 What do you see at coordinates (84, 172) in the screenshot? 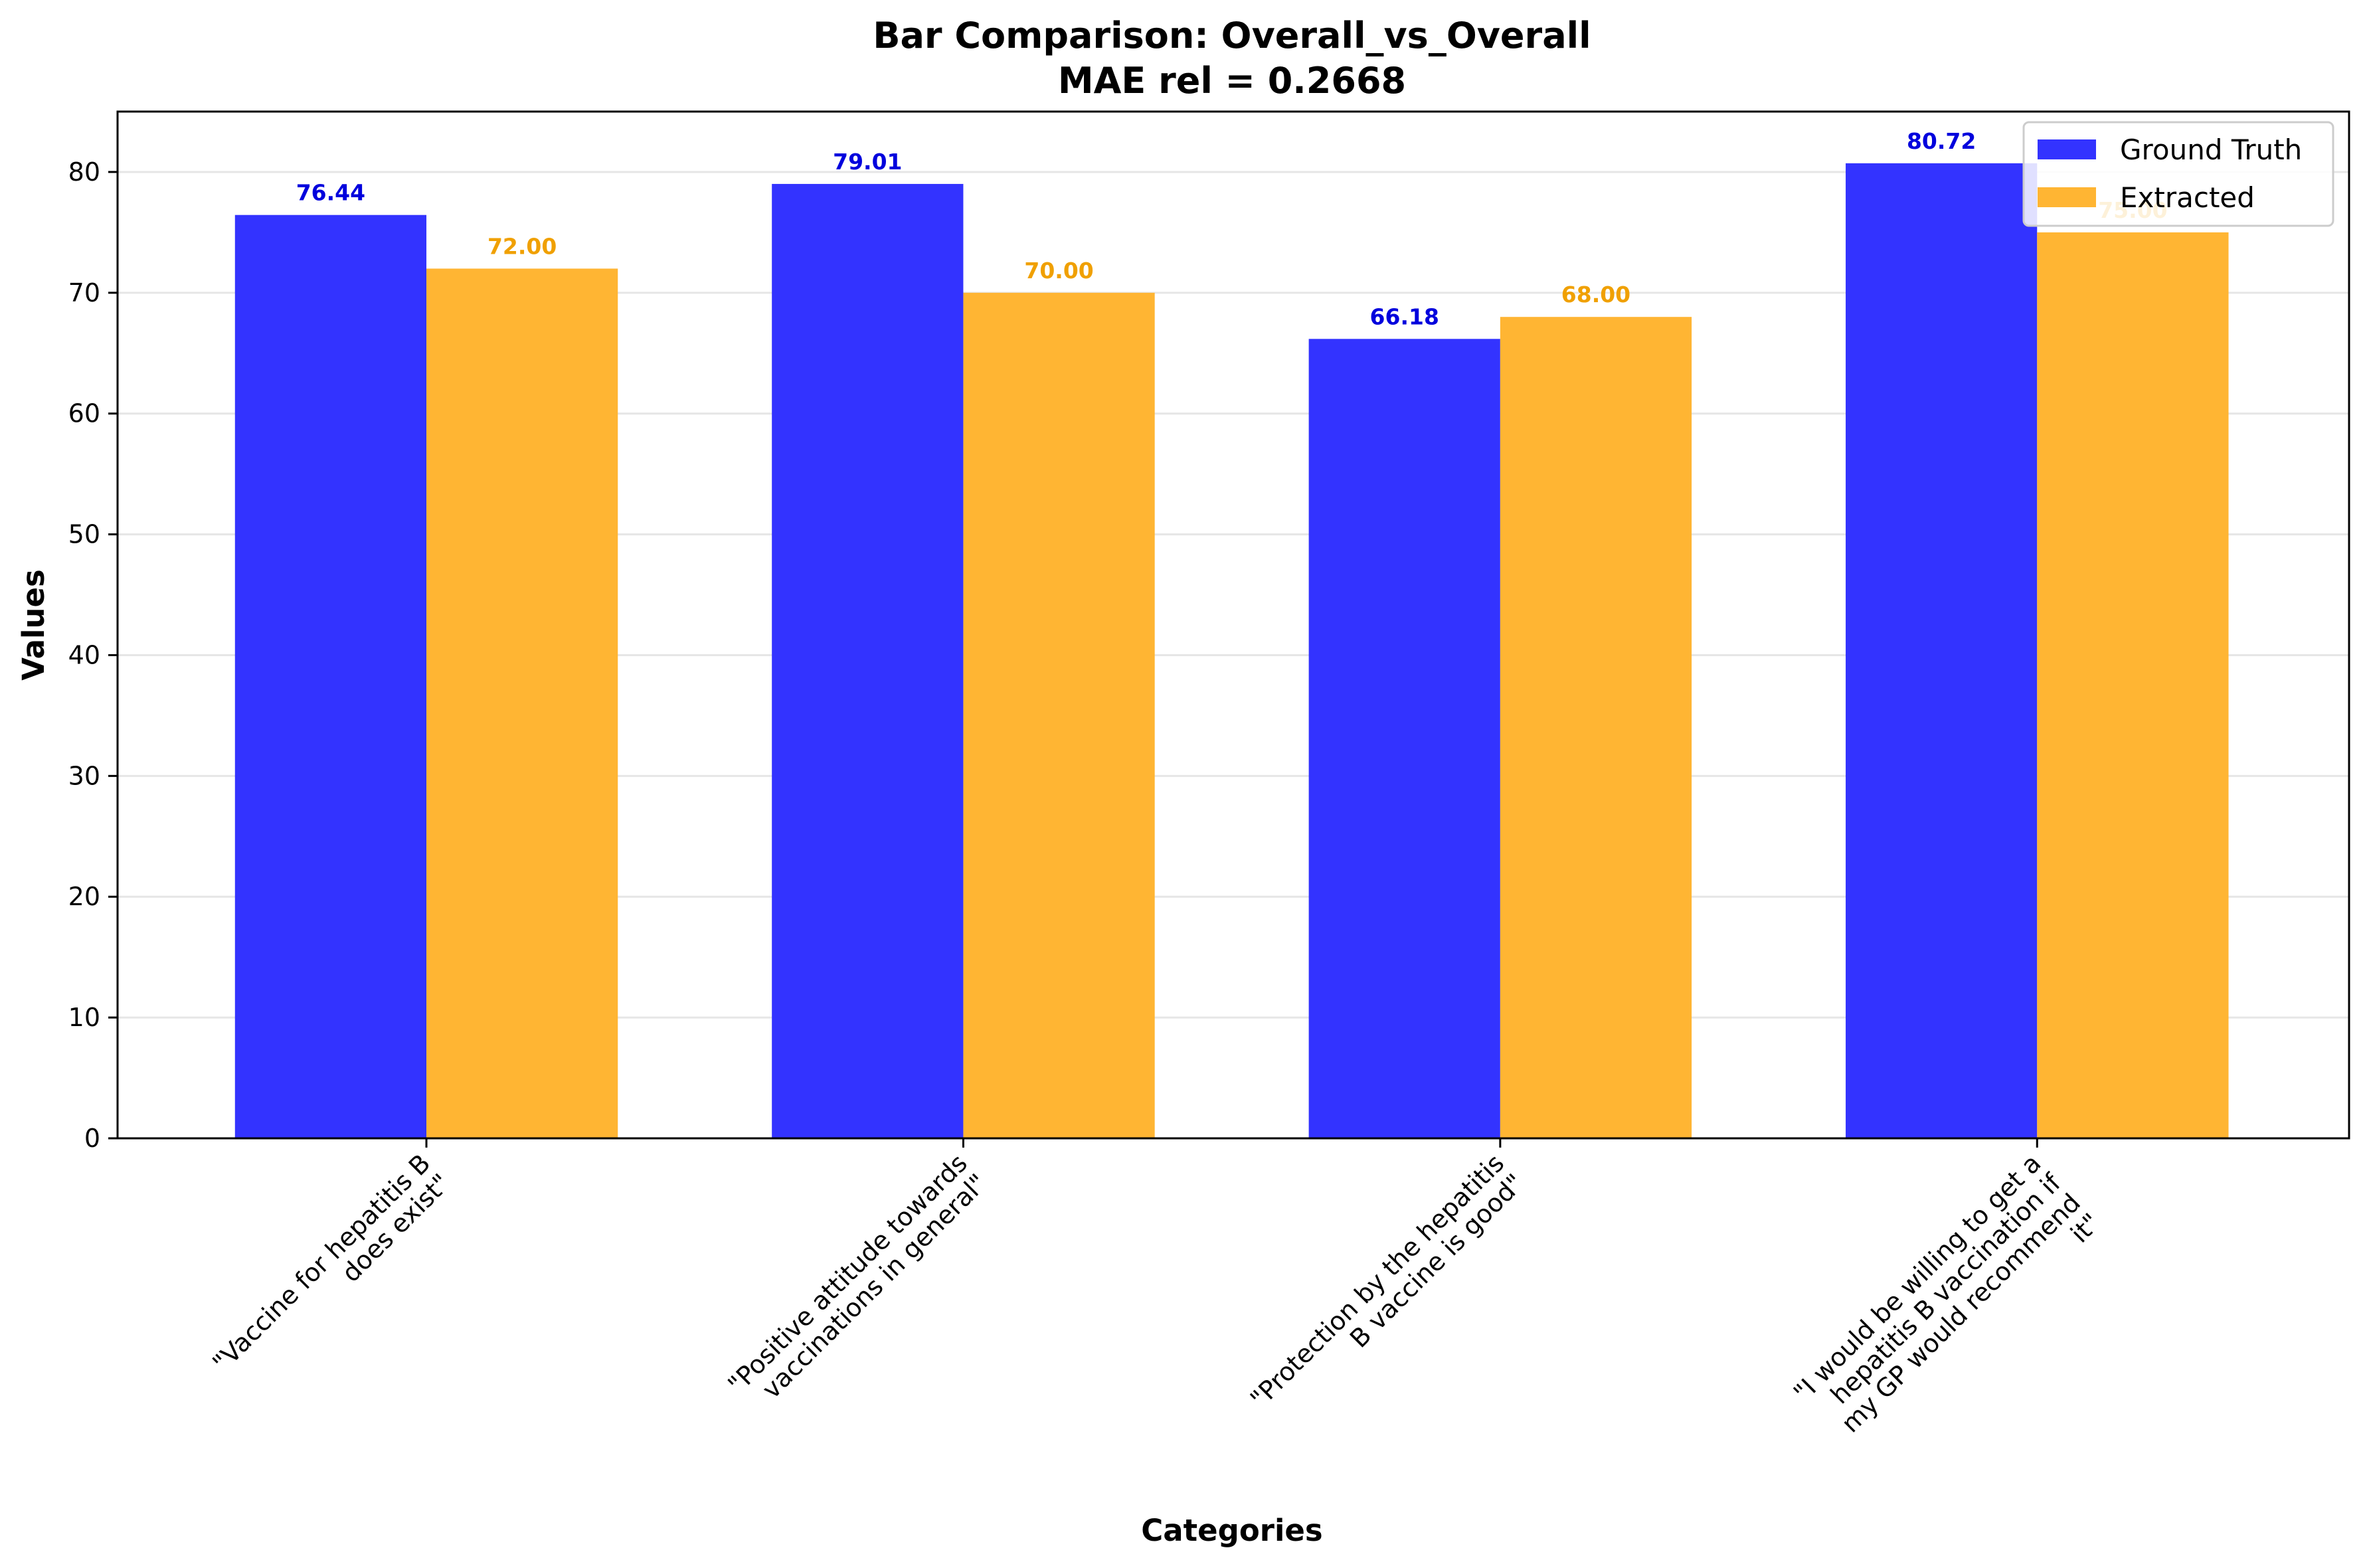
I see `y-tick-label: 80` at bounding box center [84, 172].